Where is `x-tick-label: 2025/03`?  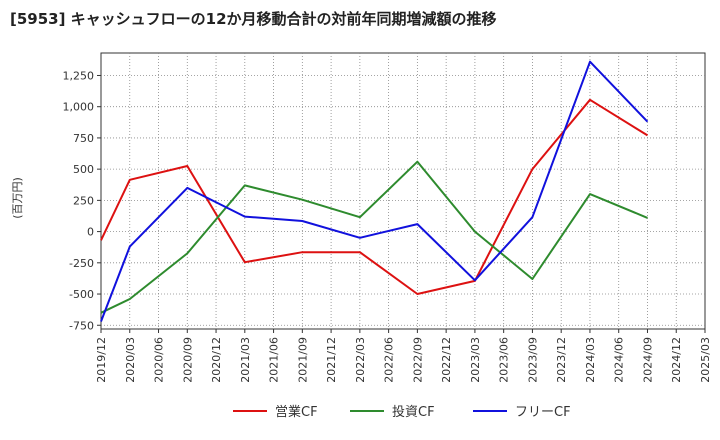 x-tick-label: 2025/03 is located at coordinates (705, 360).